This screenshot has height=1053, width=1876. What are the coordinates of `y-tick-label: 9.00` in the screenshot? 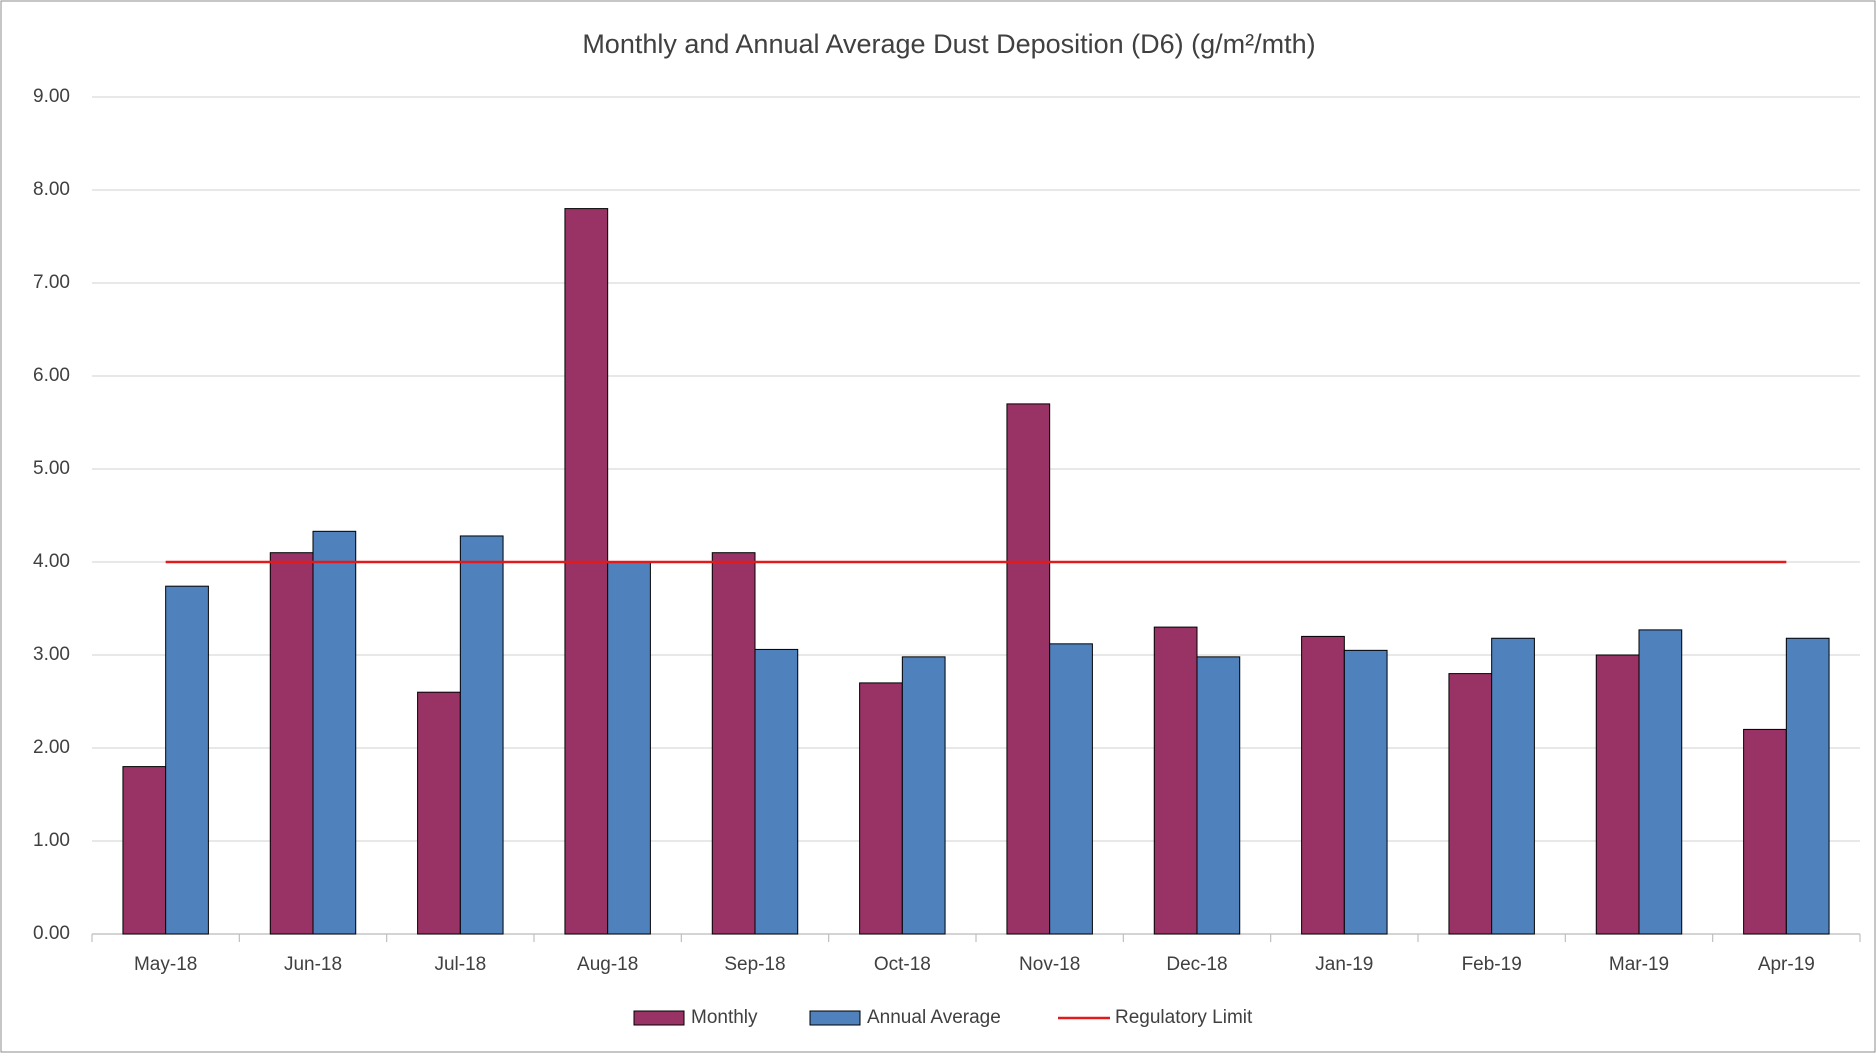 It's located at (51, 96).